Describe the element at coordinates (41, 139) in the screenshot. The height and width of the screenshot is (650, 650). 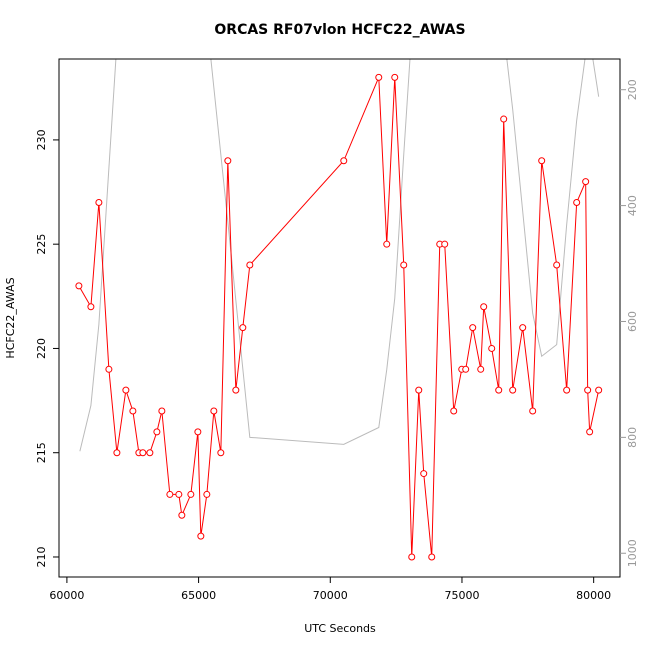
I see `y-tick-label: 230` at that location.